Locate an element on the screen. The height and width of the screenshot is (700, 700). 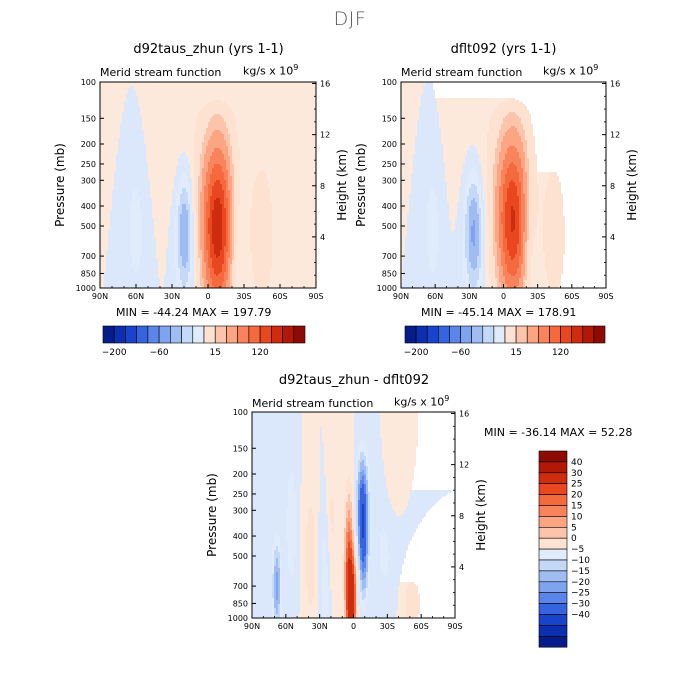
panel1-units-exp: 9 is located at coordinates (296, 67).